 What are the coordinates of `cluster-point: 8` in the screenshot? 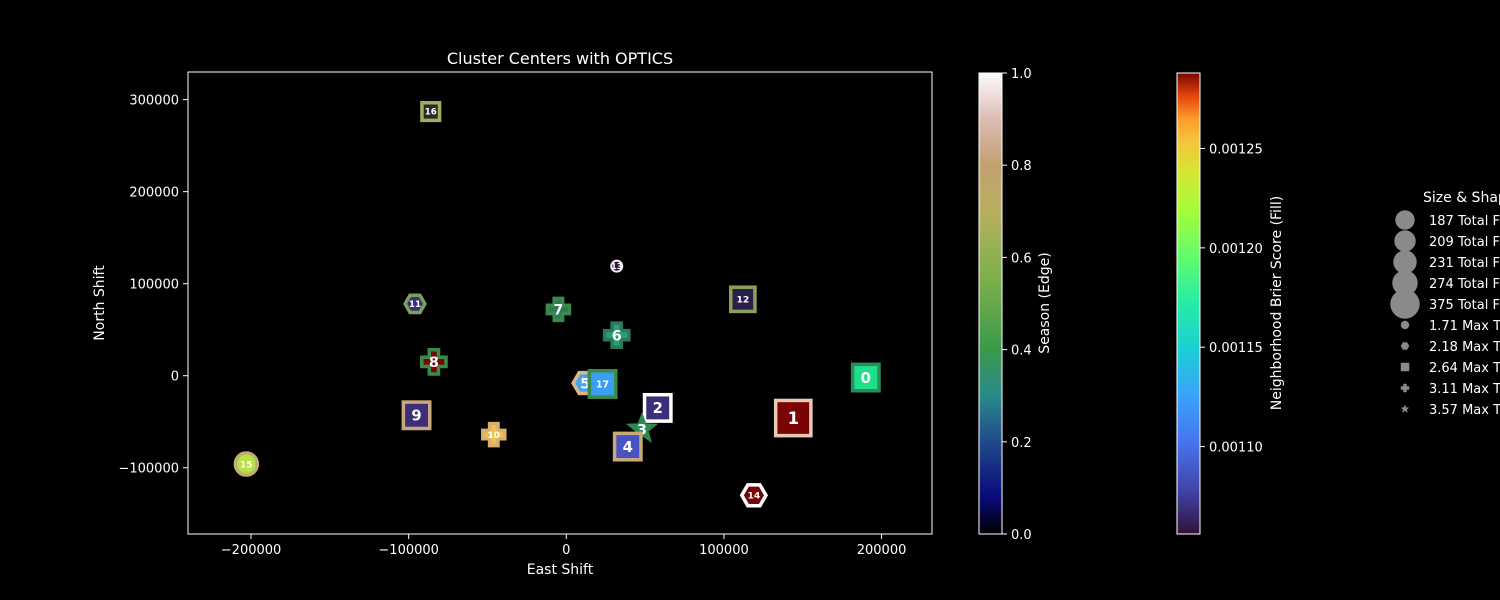 It's located at (434, 362).